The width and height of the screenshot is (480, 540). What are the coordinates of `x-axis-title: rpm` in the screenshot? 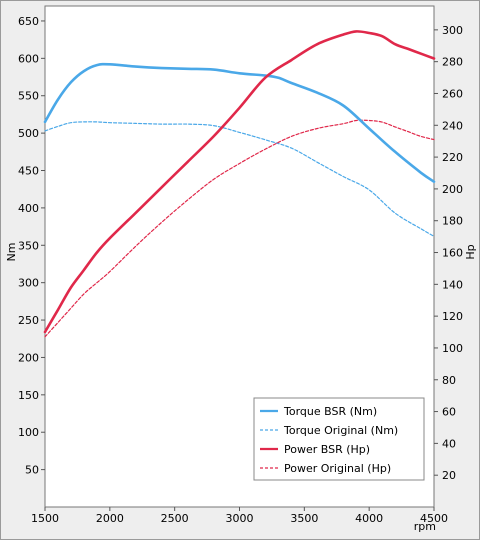 It's located at (425, 526).